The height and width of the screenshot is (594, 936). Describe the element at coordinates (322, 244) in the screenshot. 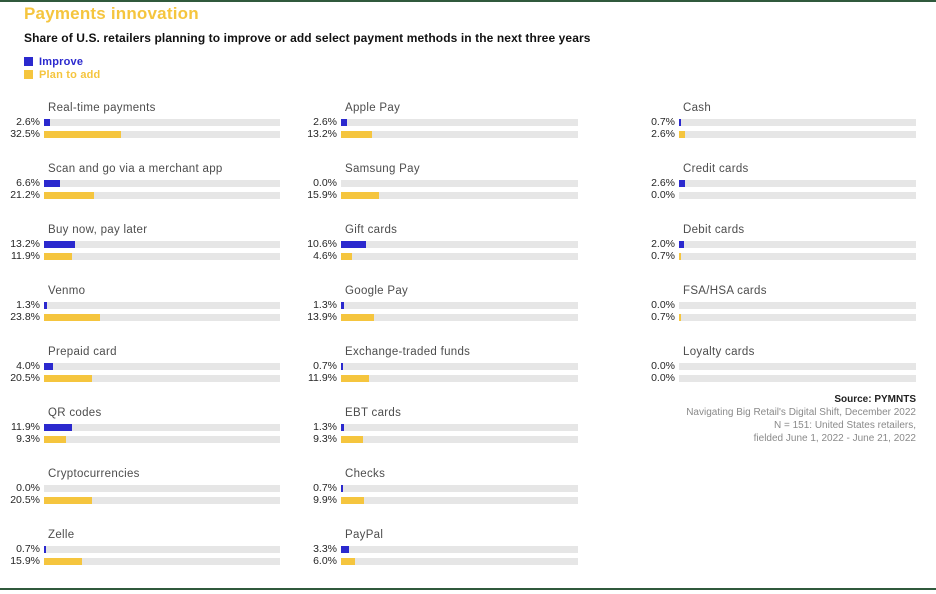

I see `improve-value-label: 10.6%` at that location.